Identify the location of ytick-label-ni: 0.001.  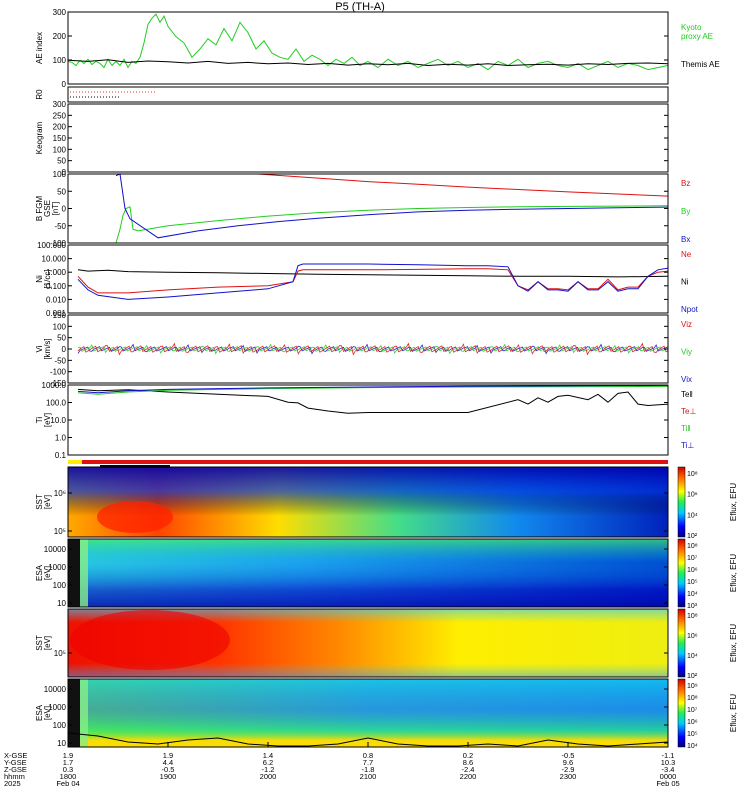
(56, 313).